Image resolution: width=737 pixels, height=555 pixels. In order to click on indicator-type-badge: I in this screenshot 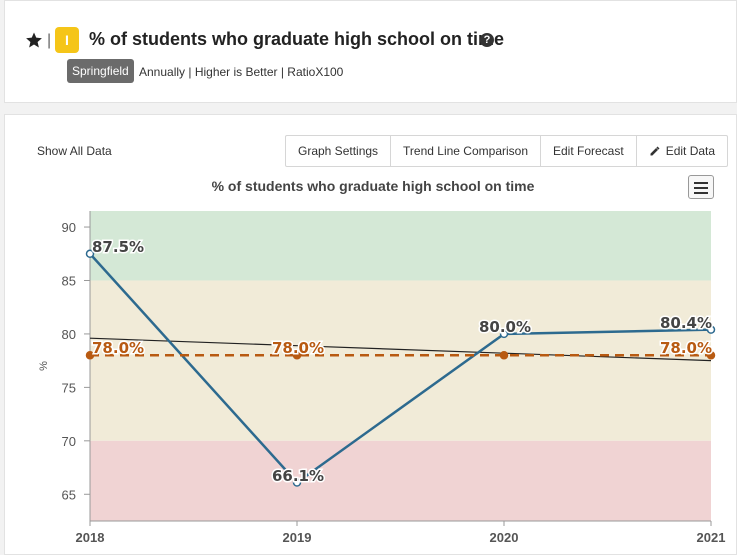, I will do `click(67, 40)`.